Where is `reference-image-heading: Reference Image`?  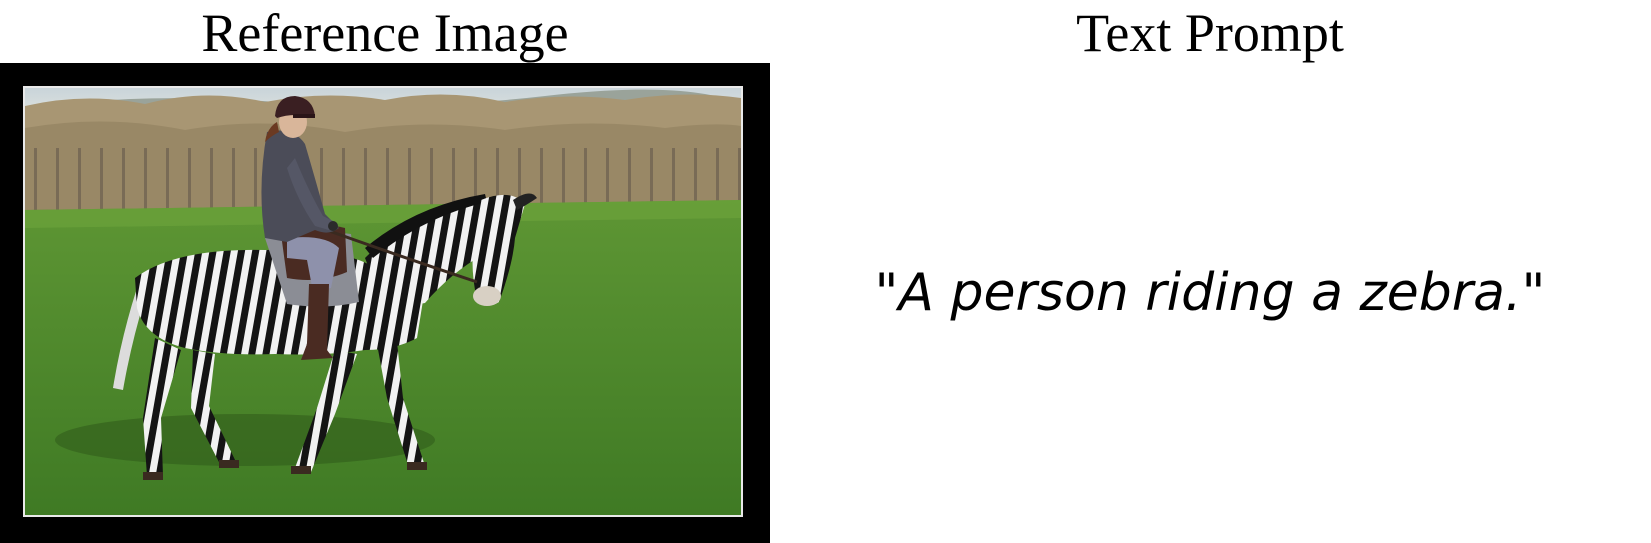
reference-image-heading: Reference Image is located at coordinates (385, 33).